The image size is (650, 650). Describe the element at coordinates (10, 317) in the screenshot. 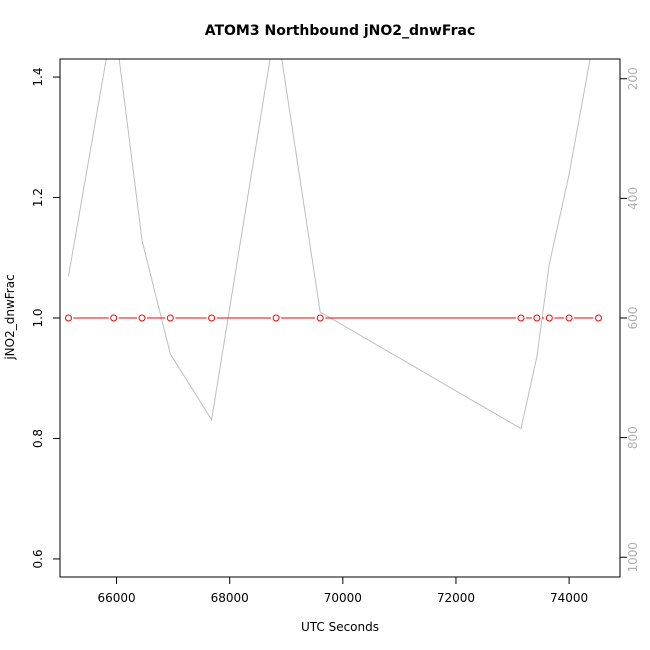

I see `y-axis-label: jNO2_dnwFrac` at that location.